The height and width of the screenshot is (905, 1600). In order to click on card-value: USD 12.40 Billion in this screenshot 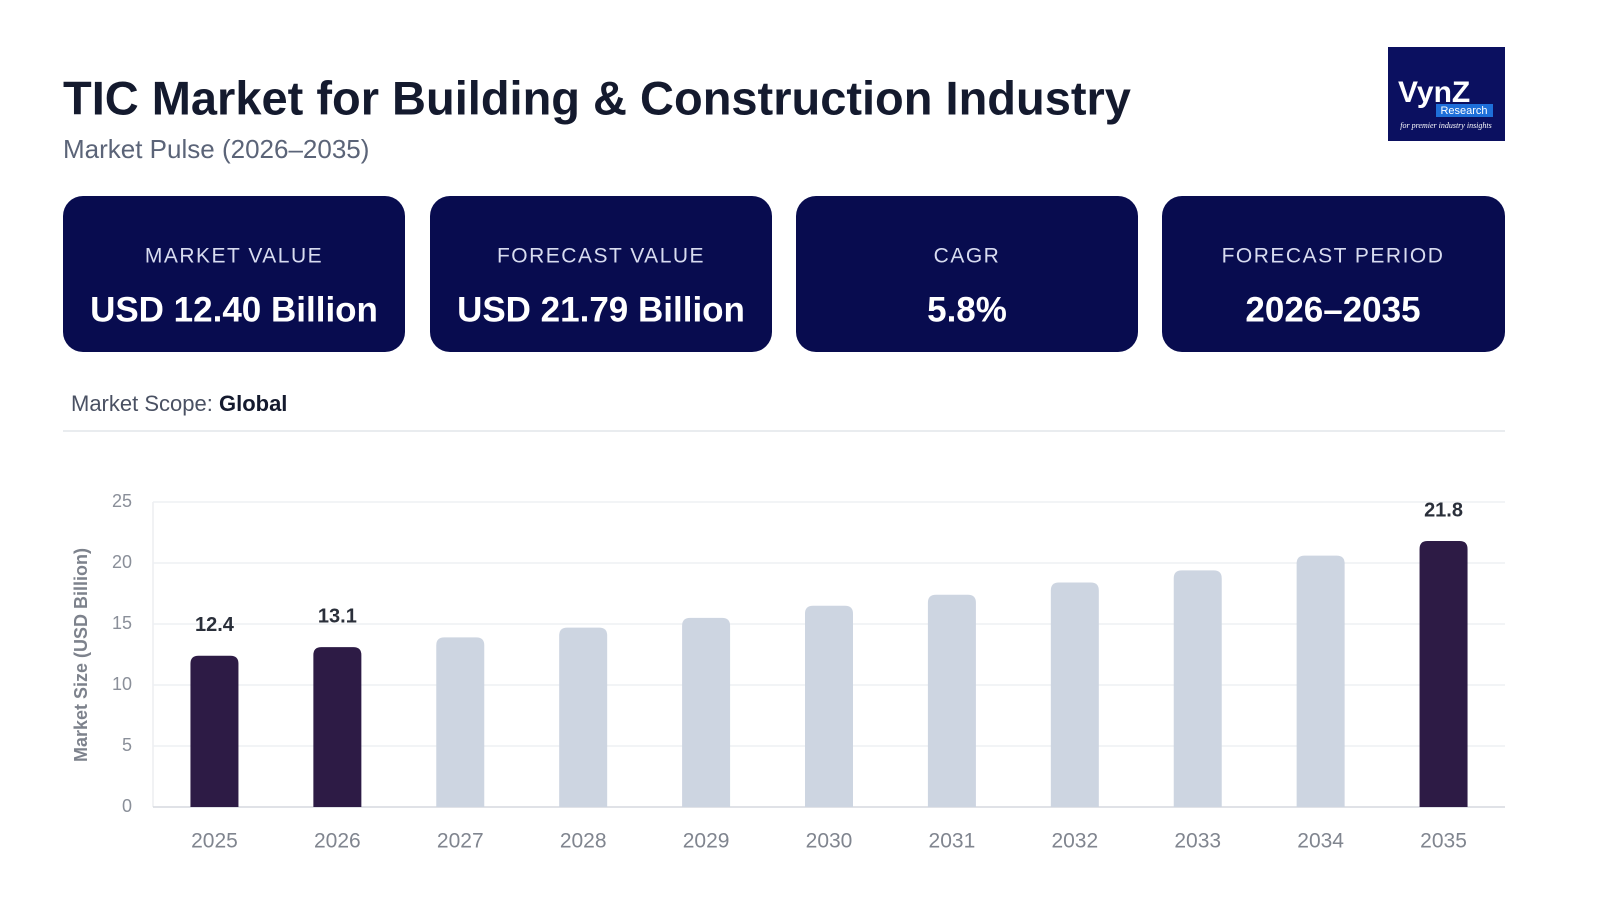, I will do `click(234, 309)`.